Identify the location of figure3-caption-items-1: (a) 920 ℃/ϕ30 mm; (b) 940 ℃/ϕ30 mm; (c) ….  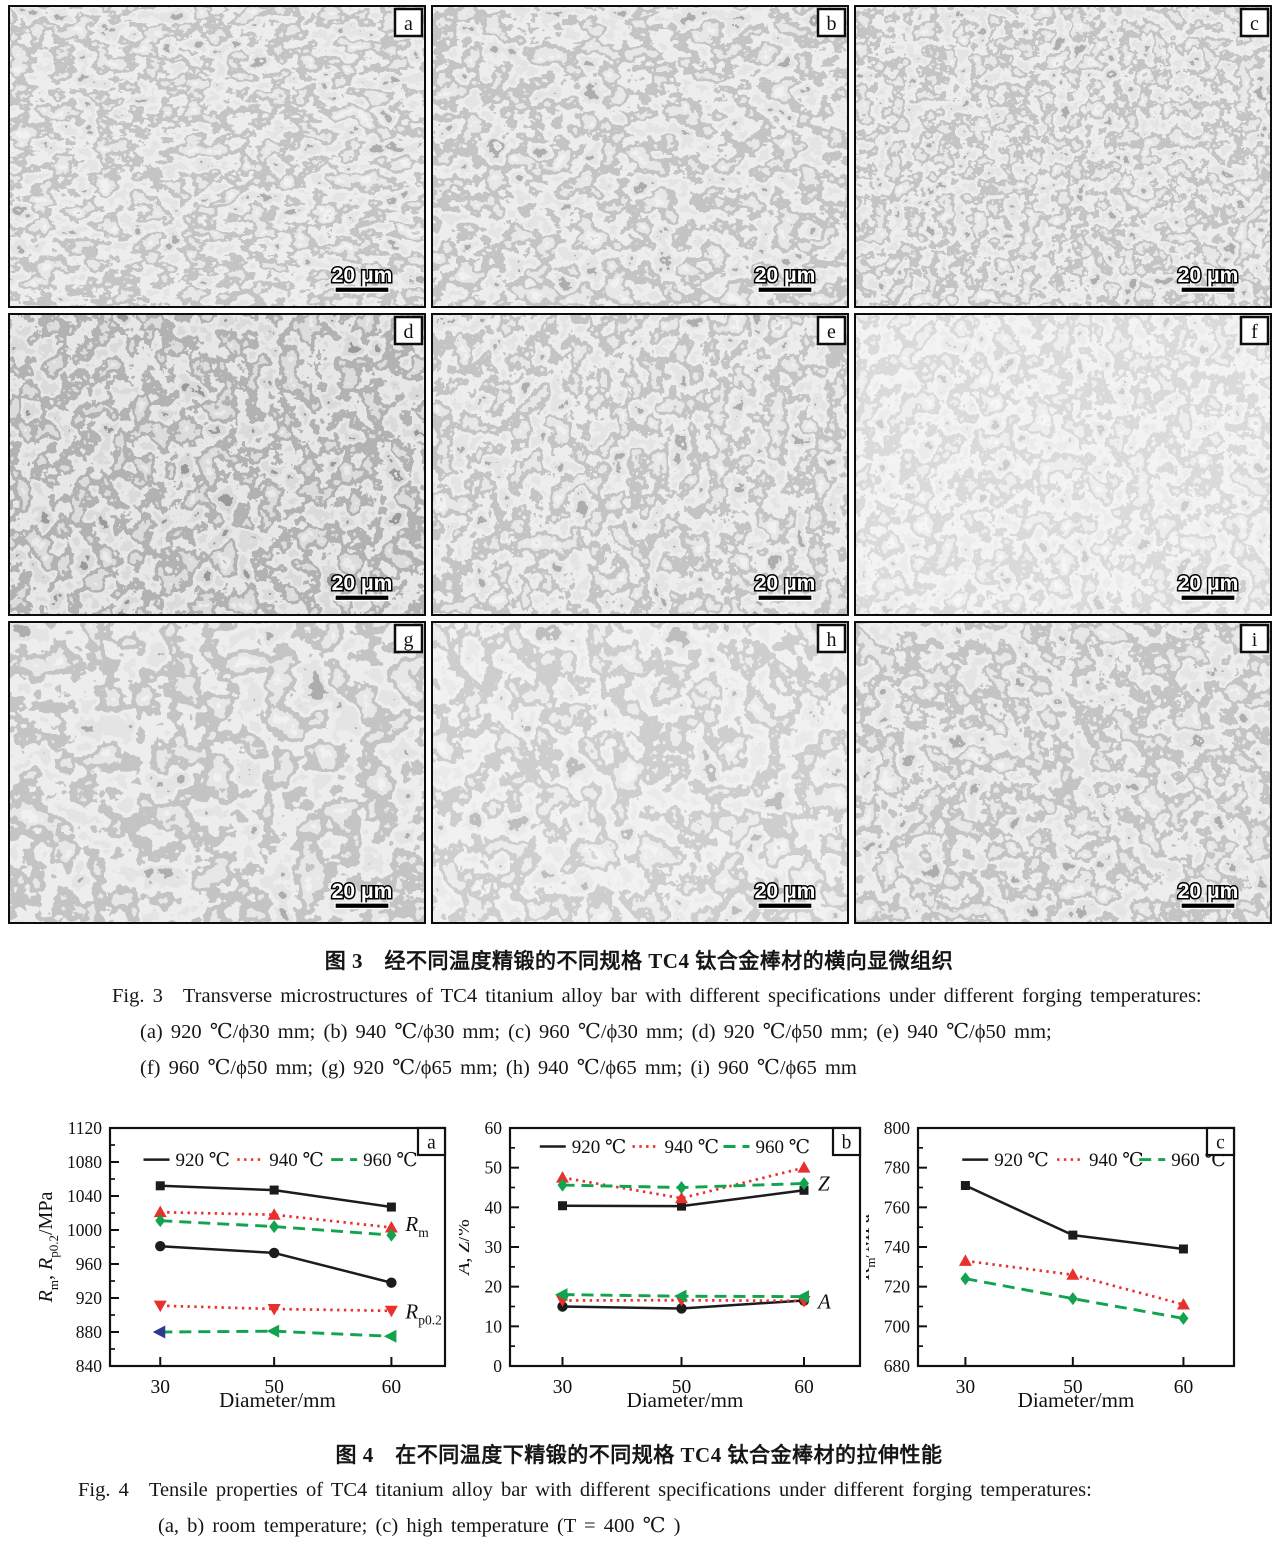
(596, 1032).